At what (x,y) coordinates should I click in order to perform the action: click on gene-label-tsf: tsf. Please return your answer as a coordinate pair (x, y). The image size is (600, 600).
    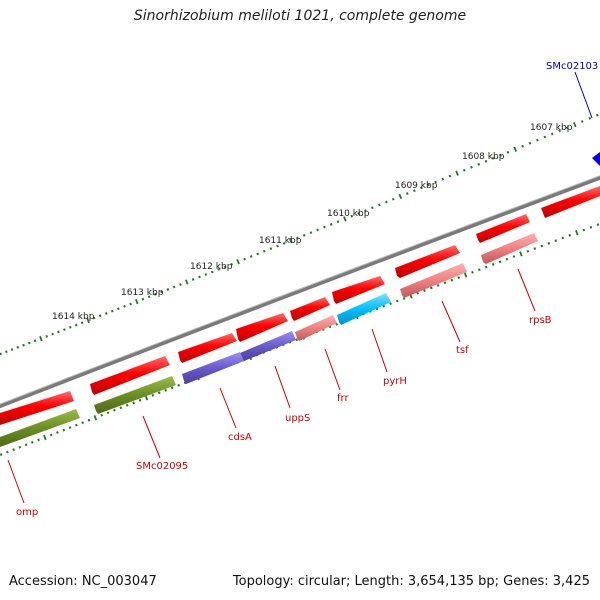
    Looking at the image, I should click on (462, 350).